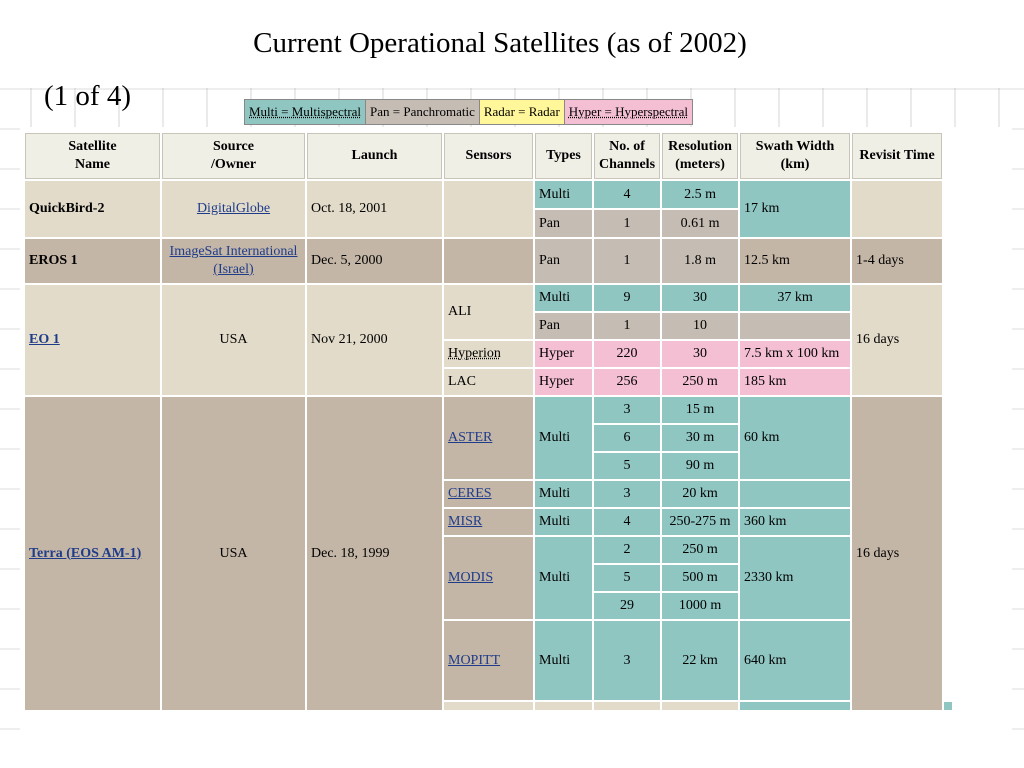 The width and height of the screenshot is (1024, 768). Describe the element at coordinates (92, 209) in the screenshot. I see `satellite-name: QuickBird-2` at that location.